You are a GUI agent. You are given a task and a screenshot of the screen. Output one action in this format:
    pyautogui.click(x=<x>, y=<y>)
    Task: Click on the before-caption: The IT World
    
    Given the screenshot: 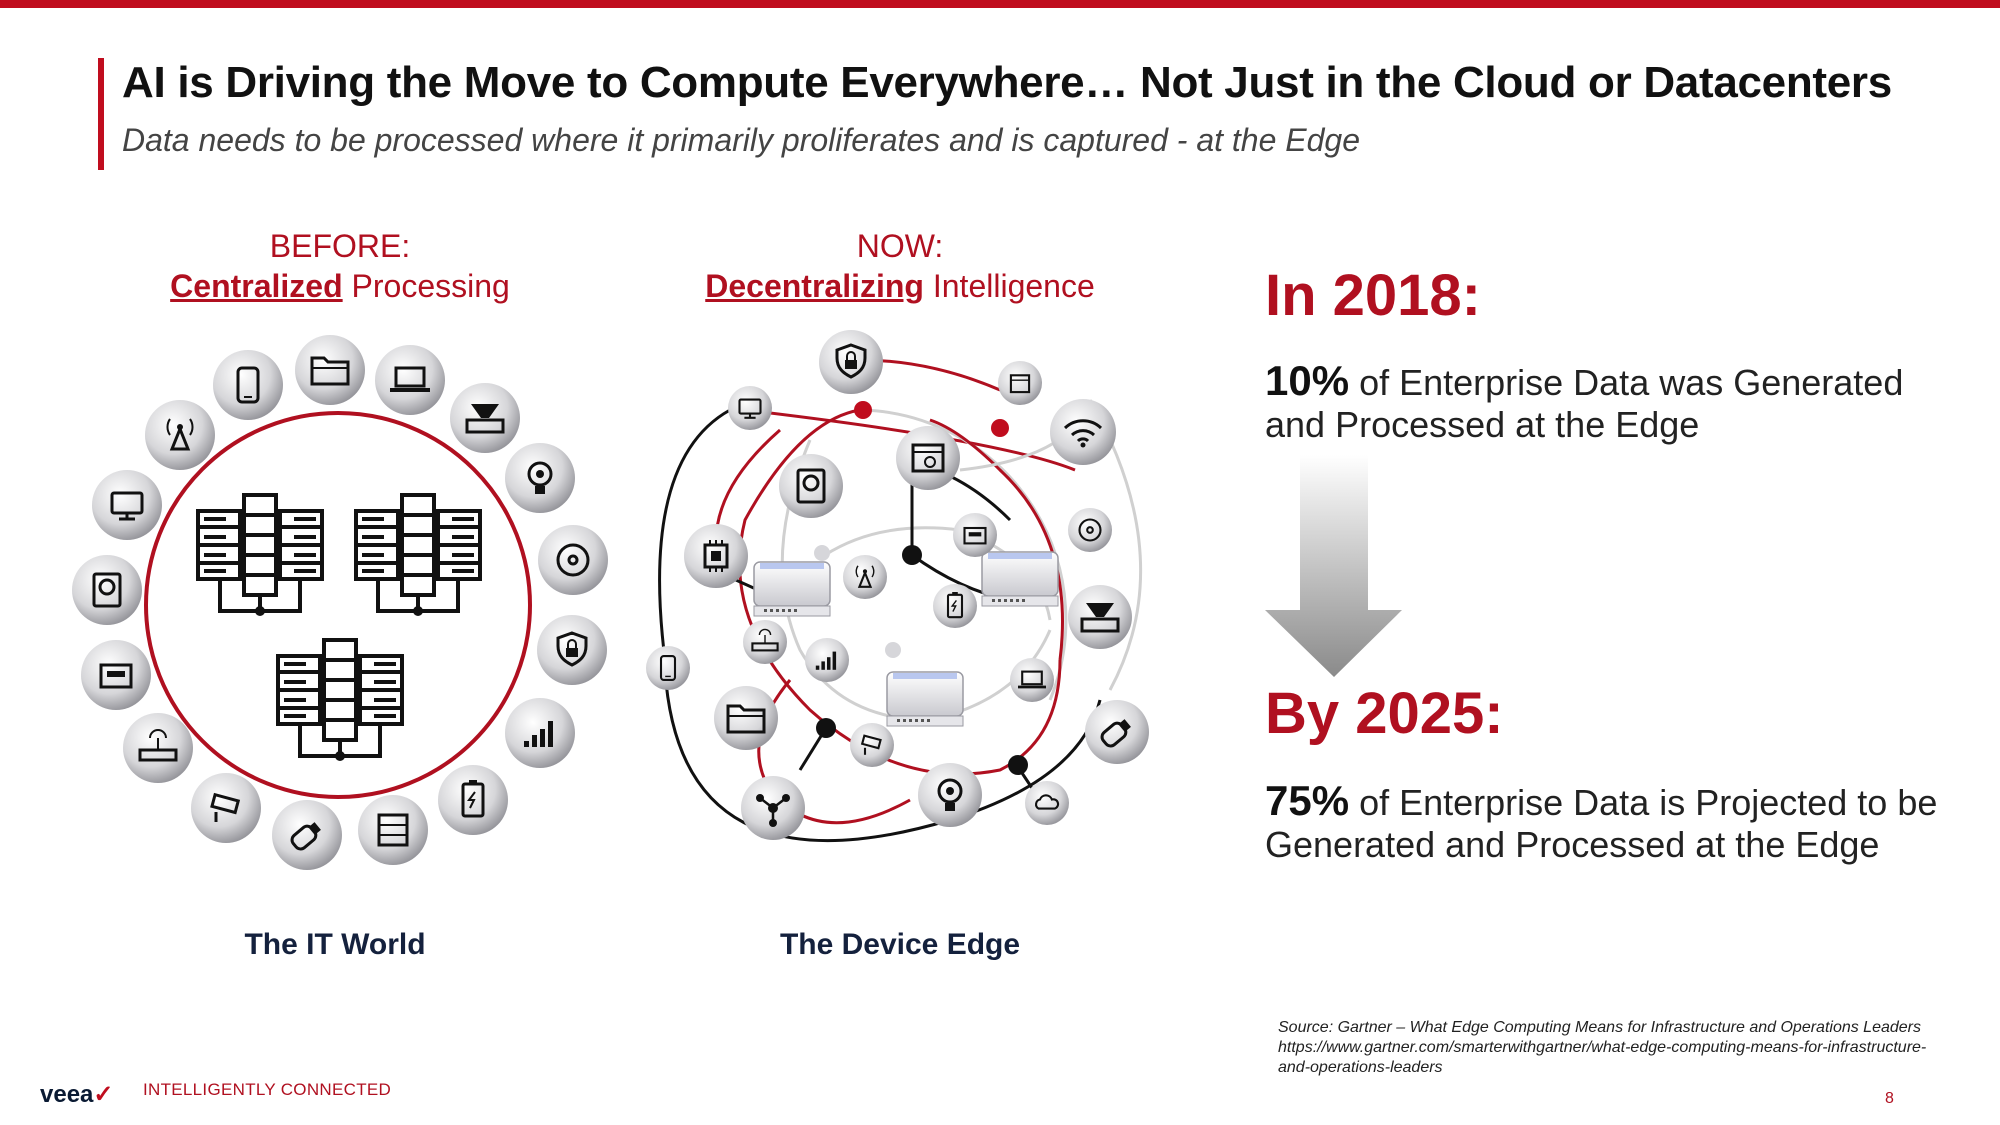 What is the action you would take?
    pyautogui.click(x=335, y=944)
    